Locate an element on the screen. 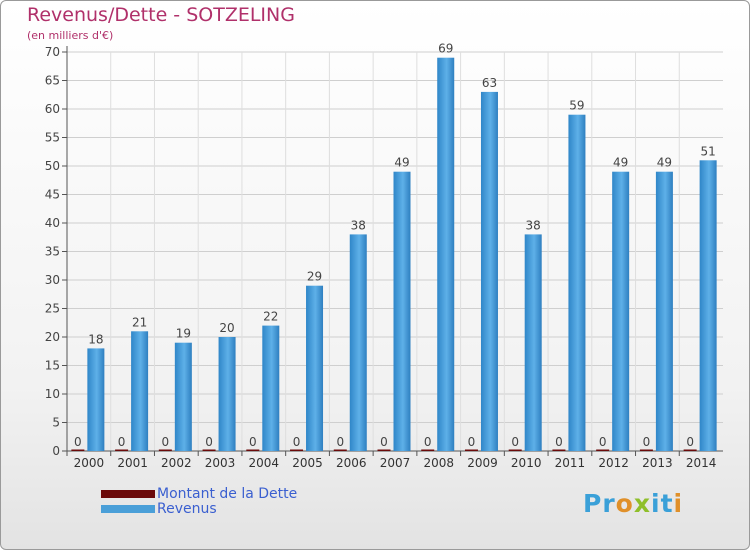  data-label-revenus: 59 is located at coordinates (576, 106).